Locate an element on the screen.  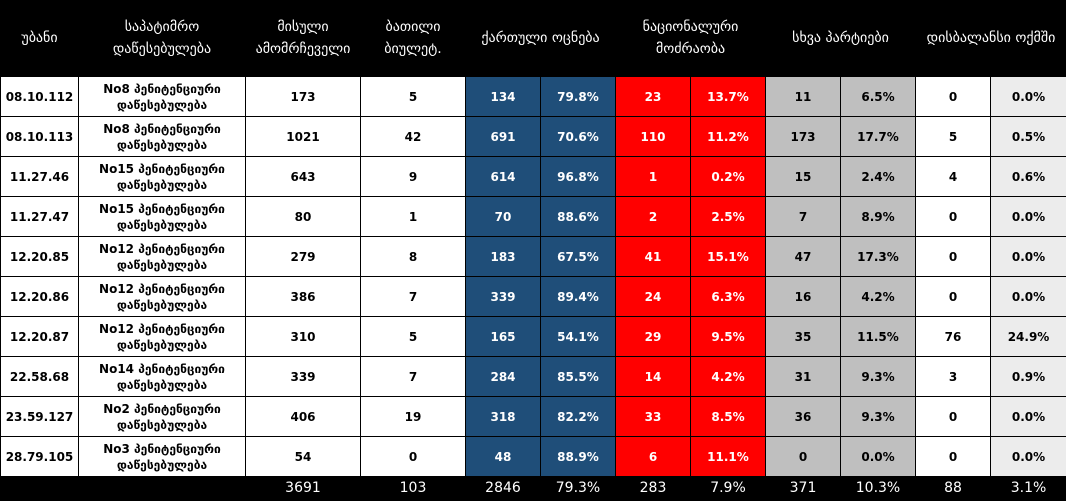
cell: 08.10.113 is located at coordinates (39, 136).